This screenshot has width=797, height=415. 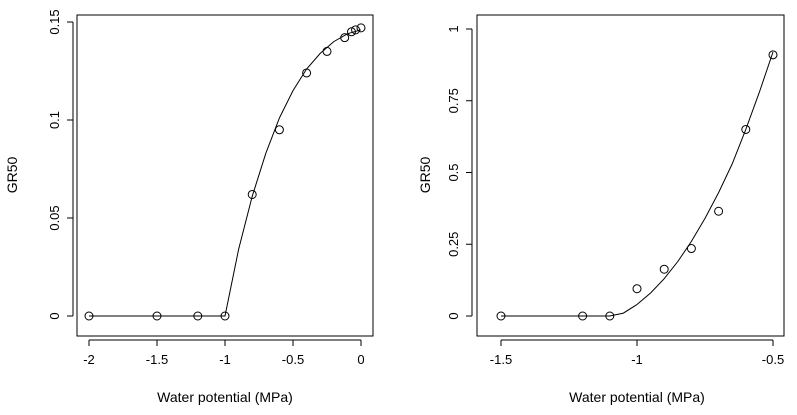 What do you see at coordinates (54, 217) in the screenshot?
I see `y-tick-label: 0.05` at bounding box center [54, 217].